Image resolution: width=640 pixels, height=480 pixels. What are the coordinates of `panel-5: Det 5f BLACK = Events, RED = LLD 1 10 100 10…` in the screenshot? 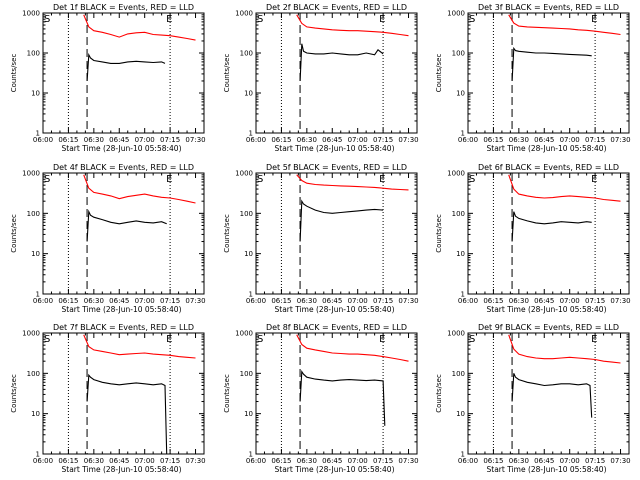 It's located at (321, 238).